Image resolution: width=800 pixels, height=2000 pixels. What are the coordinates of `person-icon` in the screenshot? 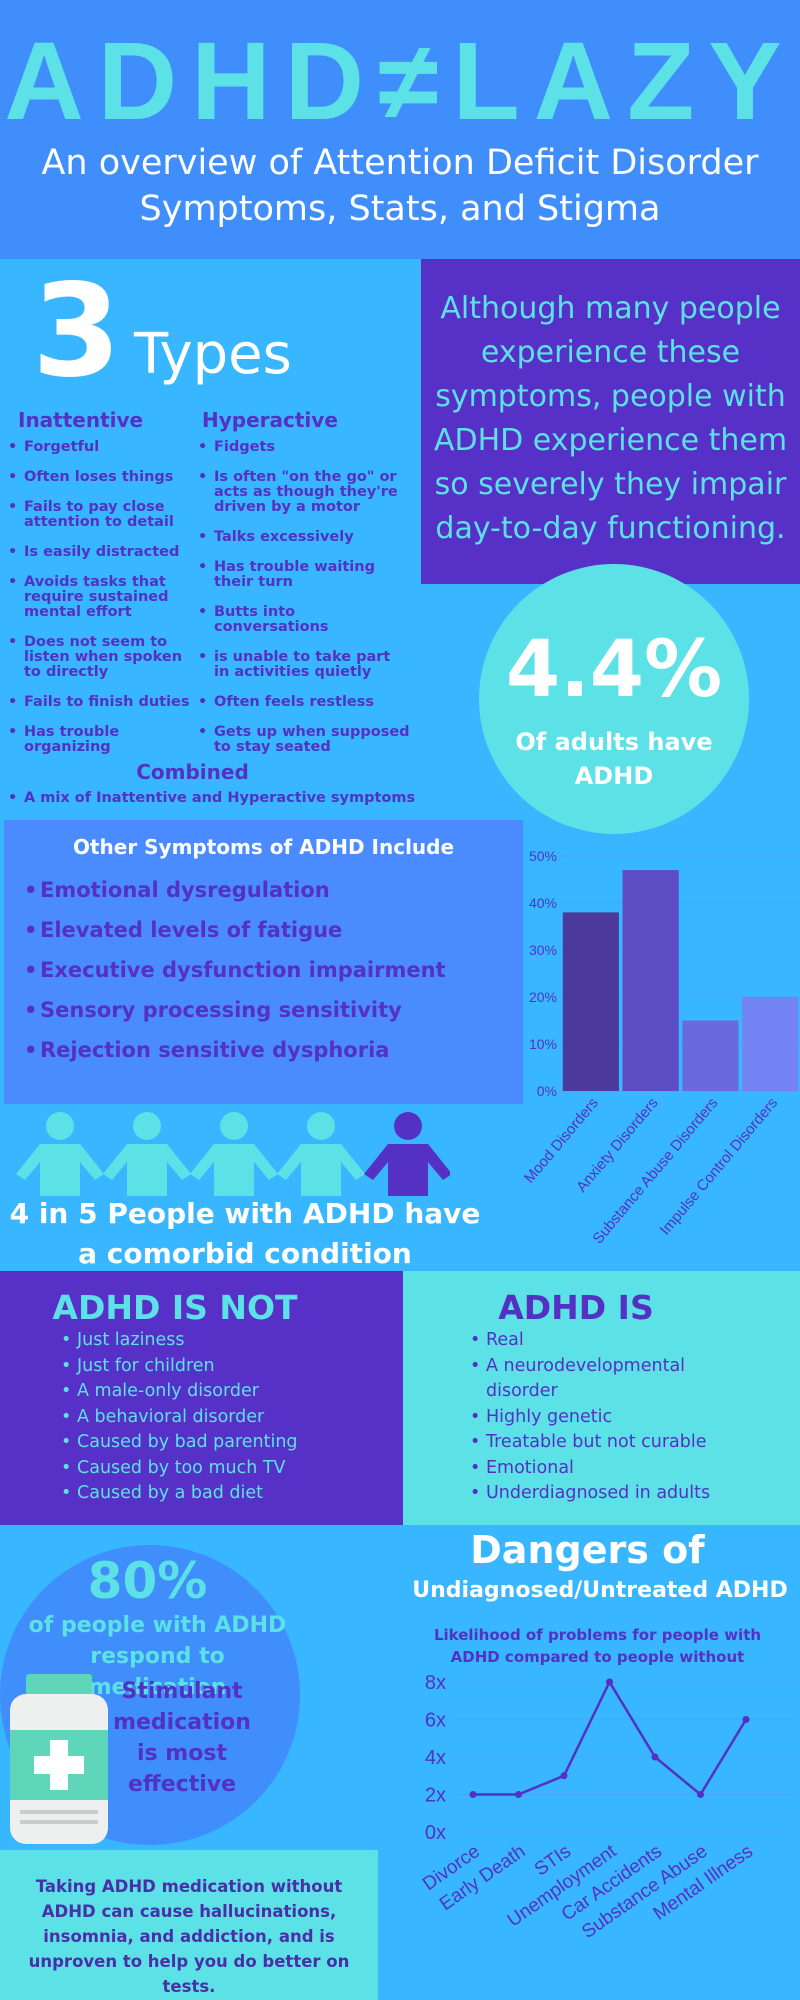 It's located at (407, 1154).